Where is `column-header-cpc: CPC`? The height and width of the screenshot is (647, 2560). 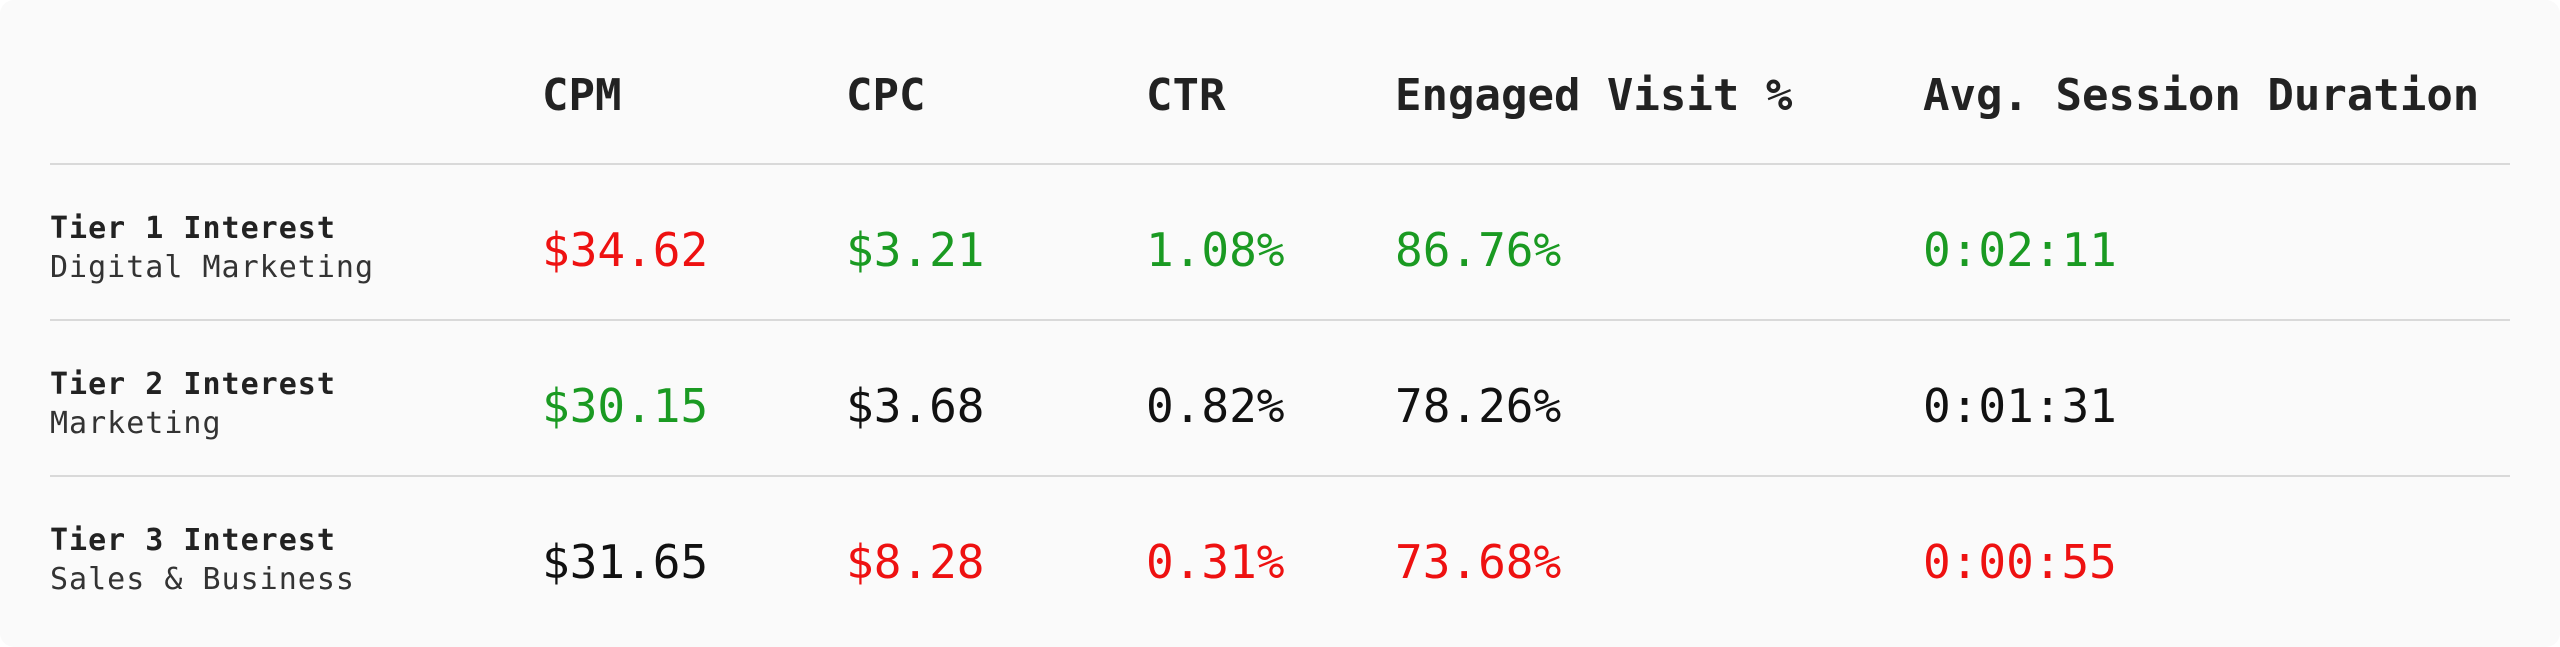
column-header-cpc: CPC is located at coordinates (886, 95).